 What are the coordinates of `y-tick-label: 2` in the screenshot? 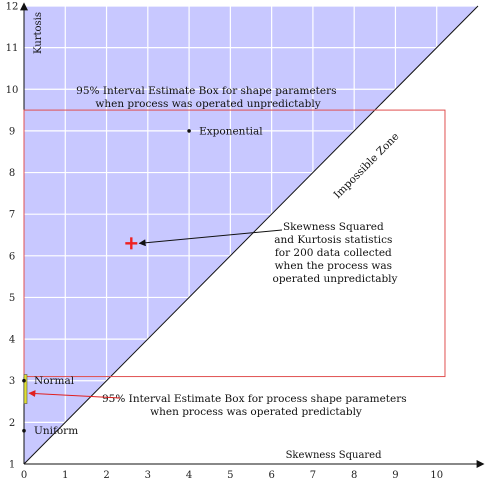 It's located at (12, 423).